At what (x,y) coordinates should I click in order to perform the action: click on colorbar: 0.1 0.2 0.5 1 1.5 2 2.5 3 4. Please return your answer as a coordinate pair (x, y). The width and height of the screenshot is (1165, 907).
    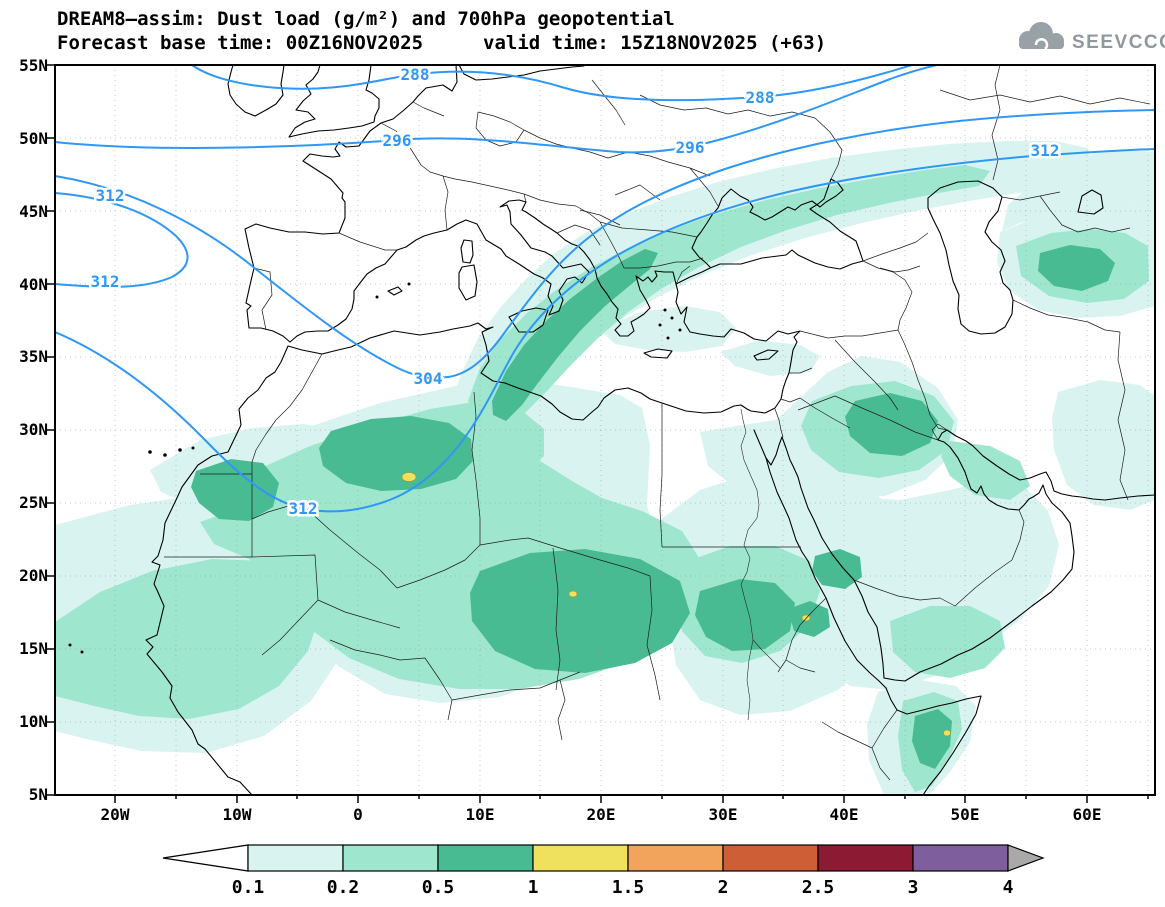
    Looking at the image, I should click on (603, 871).